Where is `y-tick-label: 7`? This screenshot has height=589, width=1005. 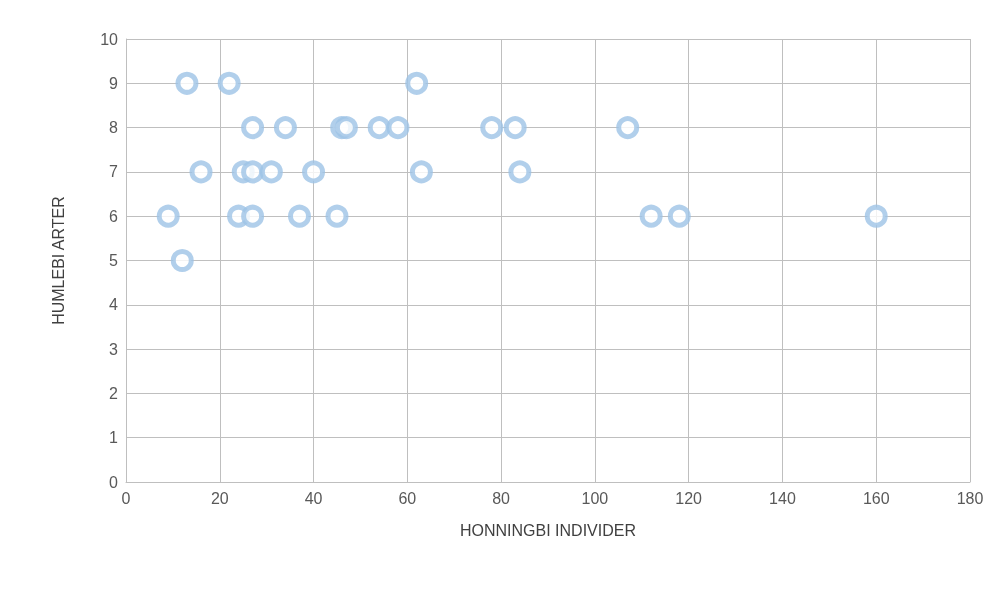 y-tick-label: 7 is located at coordinates (114, 172).